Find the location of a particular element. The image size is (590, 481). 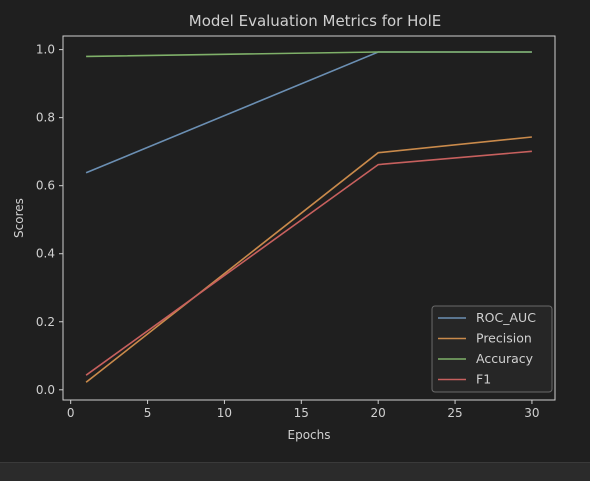

y-tick-label: 0.6 is located at coordinates (45, 186).